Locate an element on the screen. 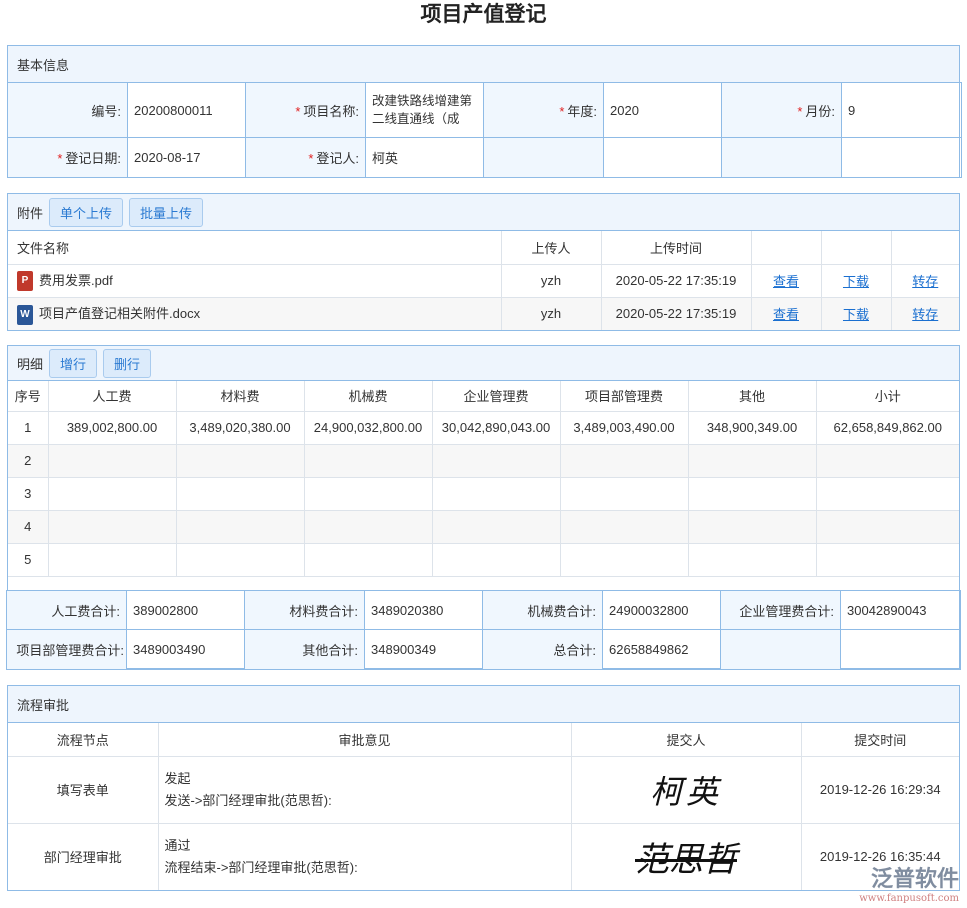 The width and height of the screenshot is (967, 908). amount-cell: 3,489,003,490.00 is located at coordinates (624, 427).